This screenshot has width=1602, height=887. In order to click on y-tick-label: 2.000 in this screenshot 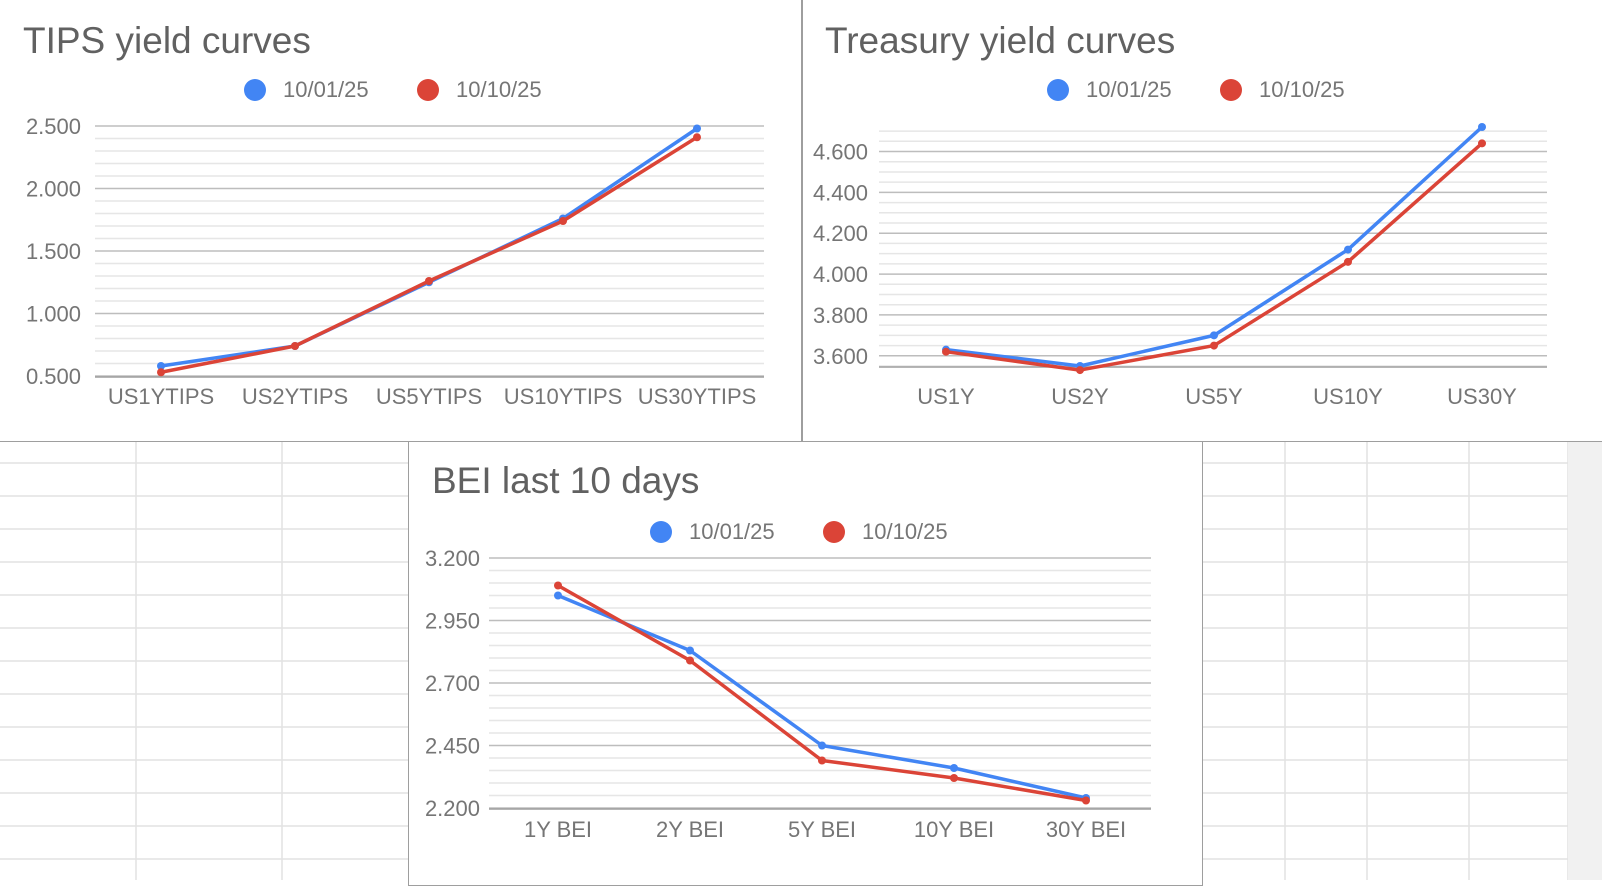, I will do `click(53, 189)`.